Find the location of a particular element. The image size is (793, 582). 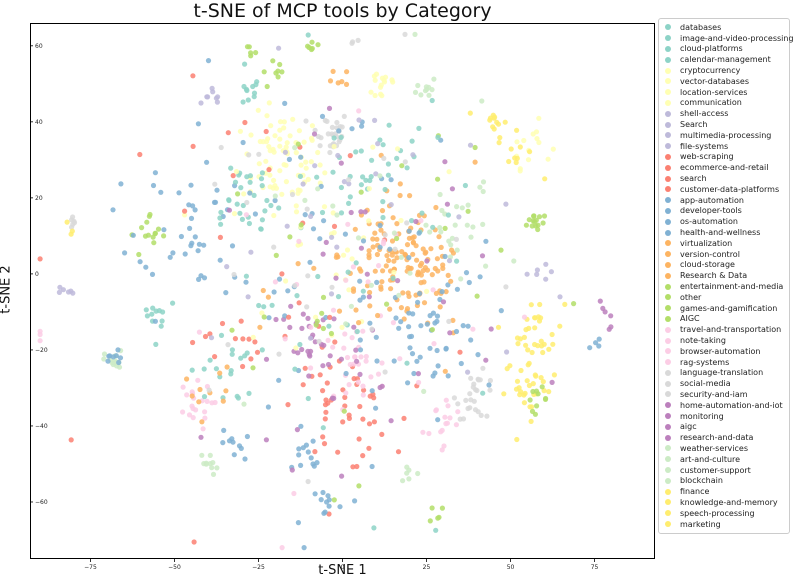

y-tick-label: 60 is located at coordinates (39, 46).